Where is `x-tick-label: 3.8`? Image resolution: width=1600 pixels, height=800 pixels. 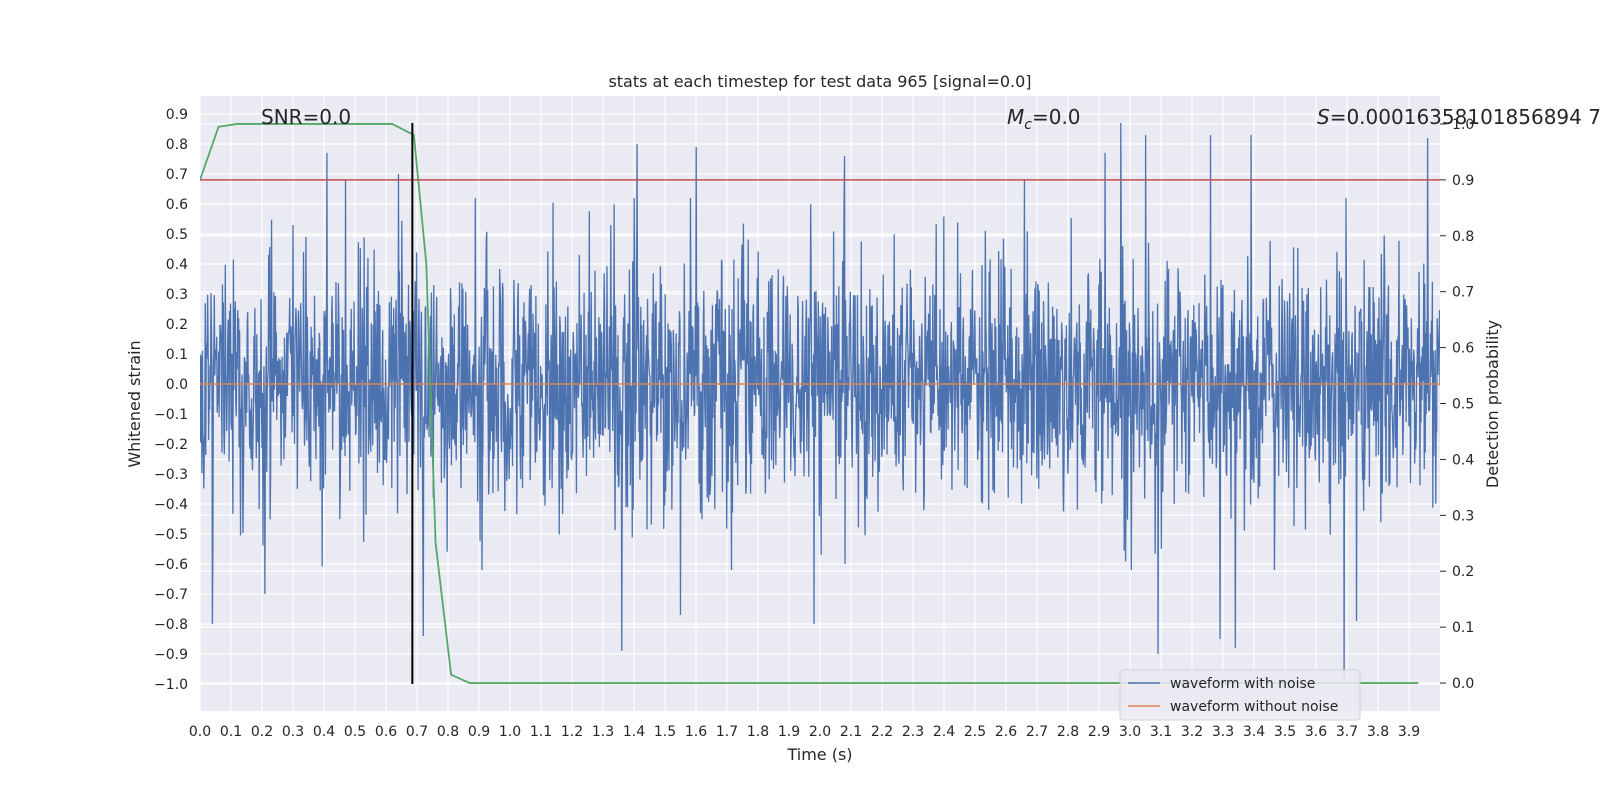 x-tick-label: 3.8 is located at coordinates (1378, 732).